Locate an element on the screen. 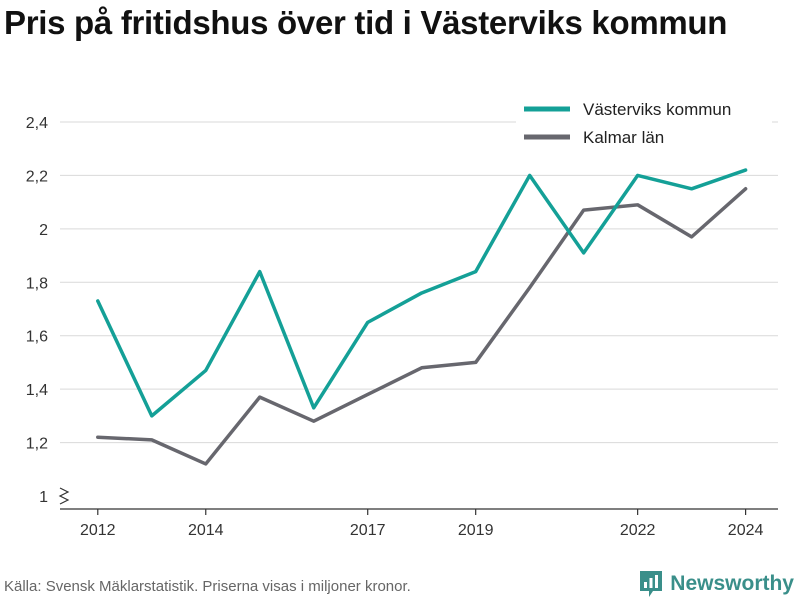  y-tick-label: 2,2 is located at coordinates (37, 176).